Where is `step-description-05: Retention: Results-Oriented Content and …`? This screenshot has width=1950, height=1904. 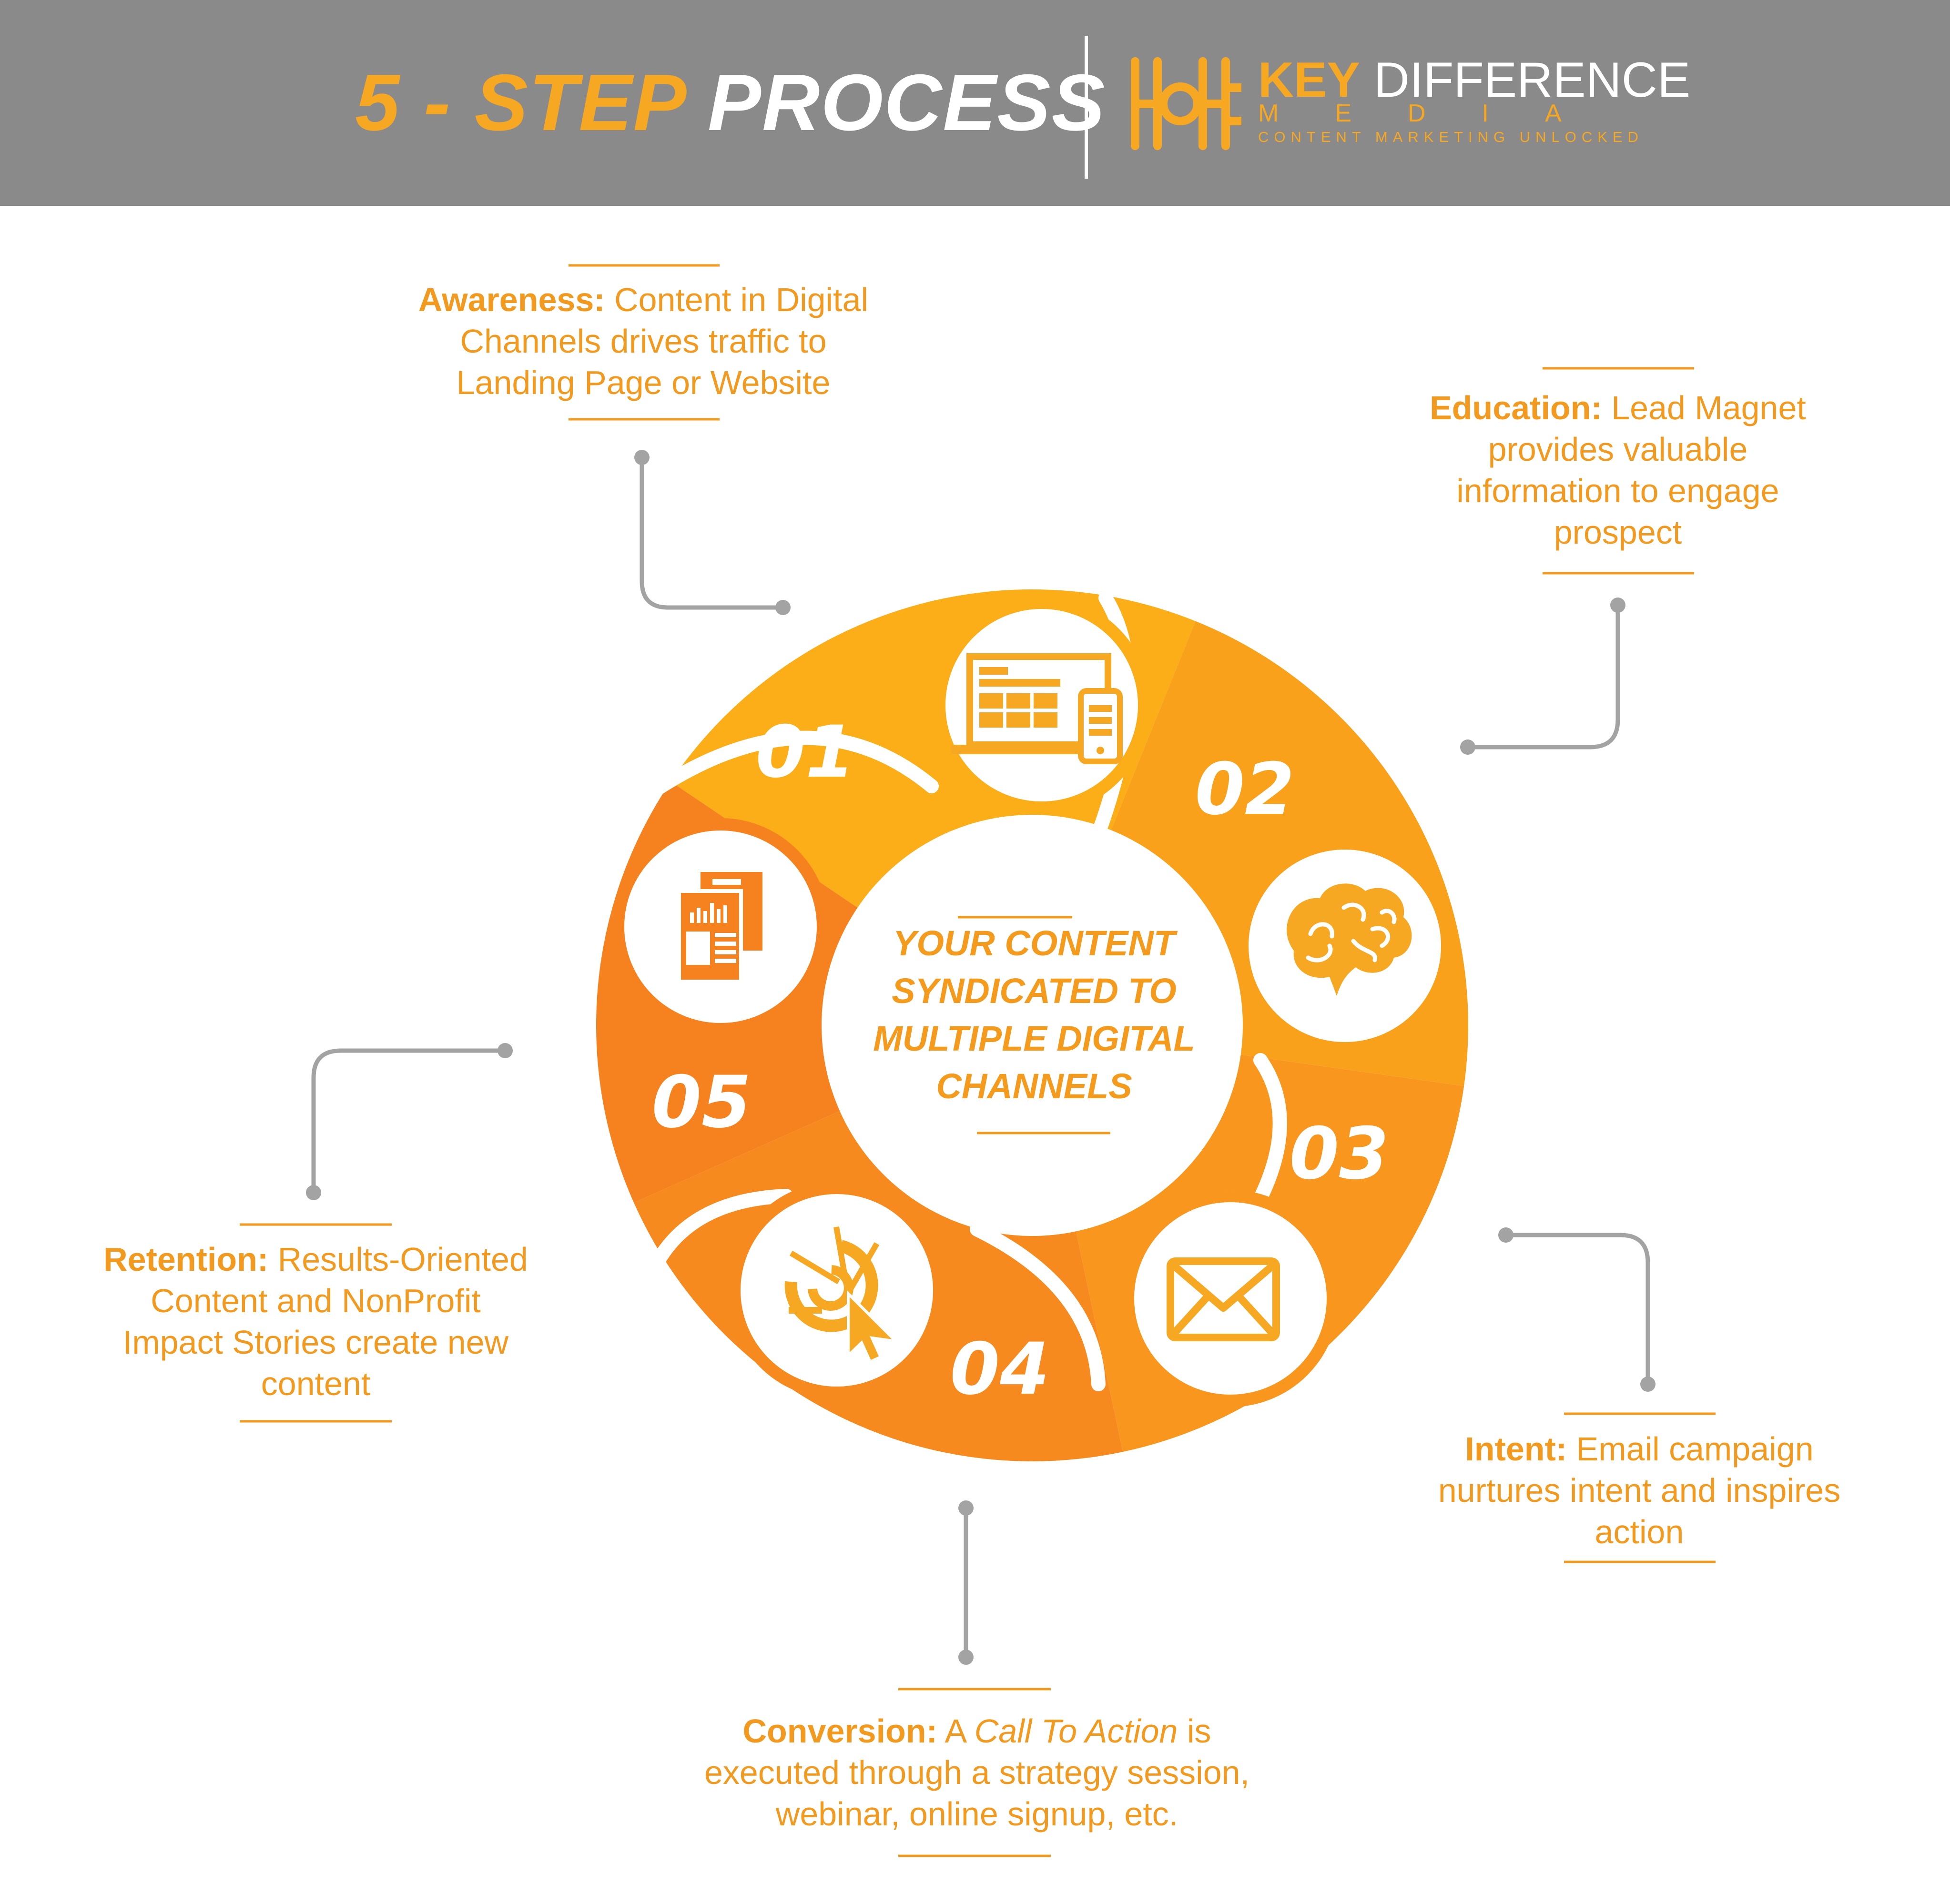
step-description-05: Retention: Results-Oriented Content and … is located at coordinates (315, 1322).